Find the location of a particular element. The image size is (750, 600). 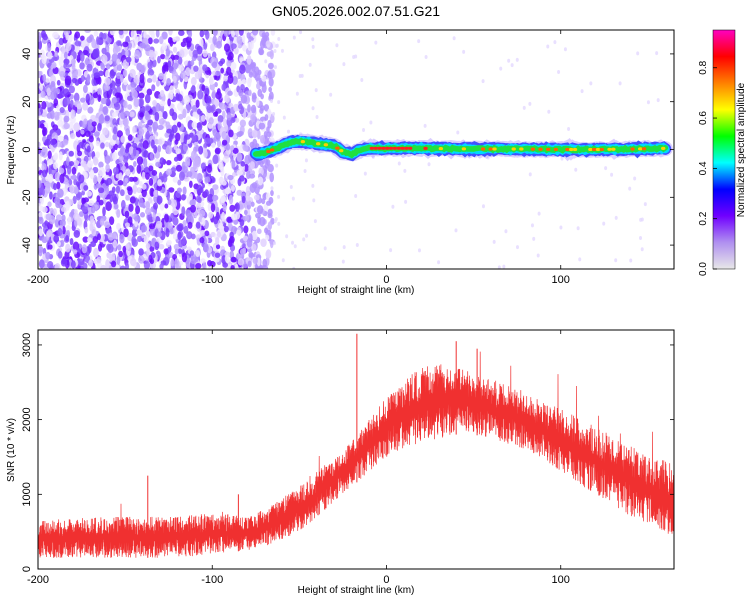

snr-y-label: SNR (10 * v/v) is located at coordinates (11, 450).